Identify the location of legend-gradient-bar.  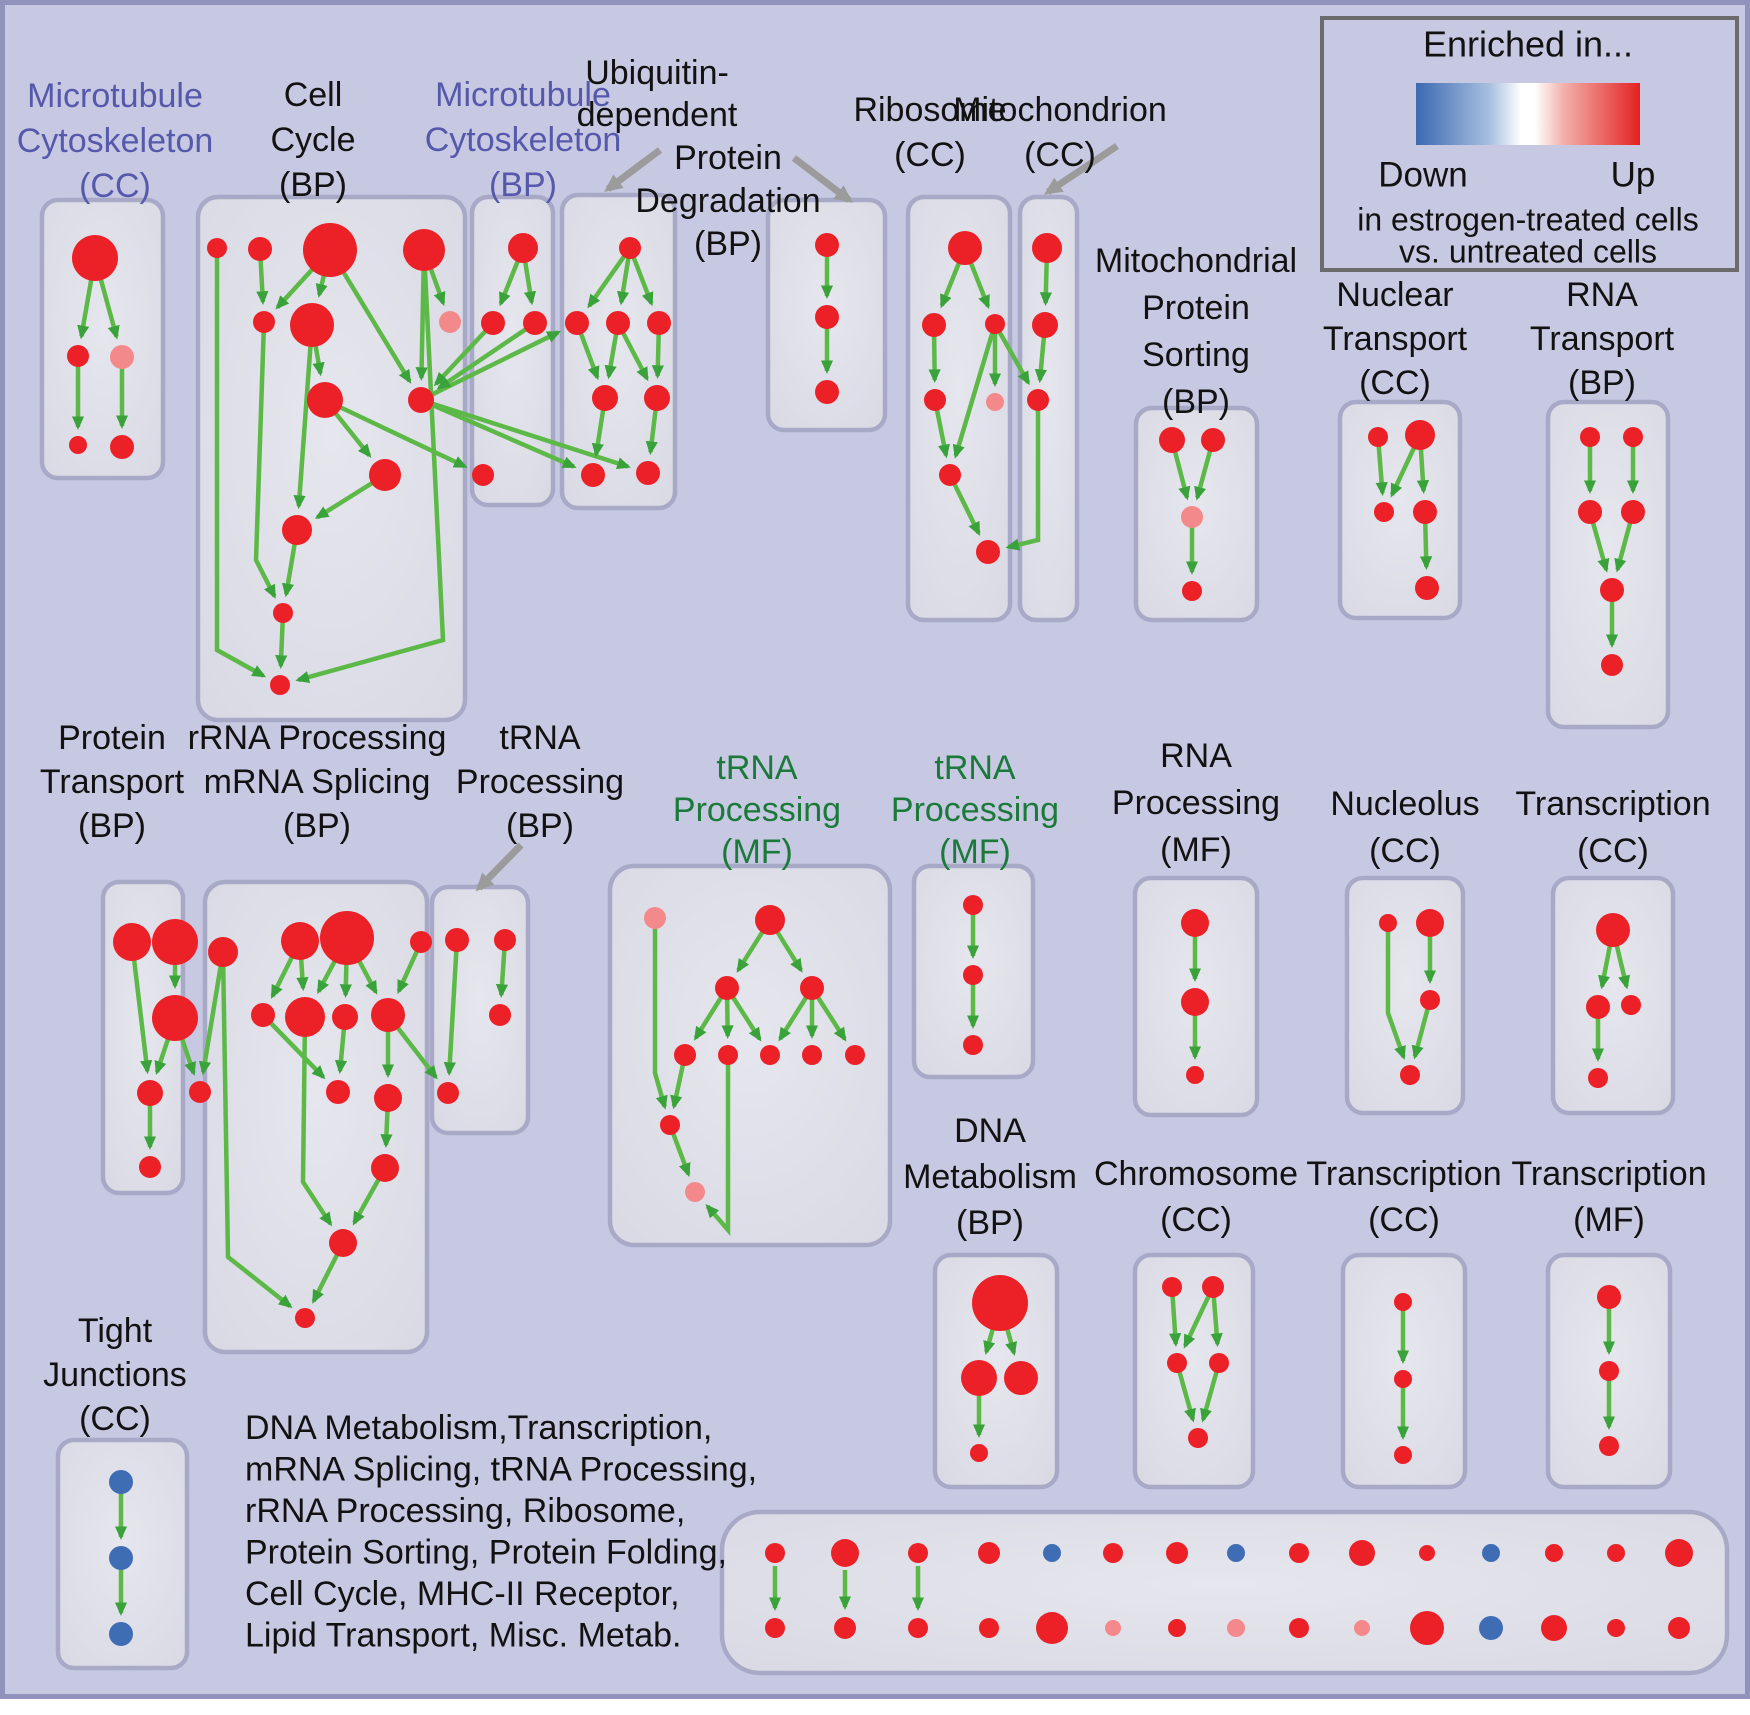
(1528, 114).